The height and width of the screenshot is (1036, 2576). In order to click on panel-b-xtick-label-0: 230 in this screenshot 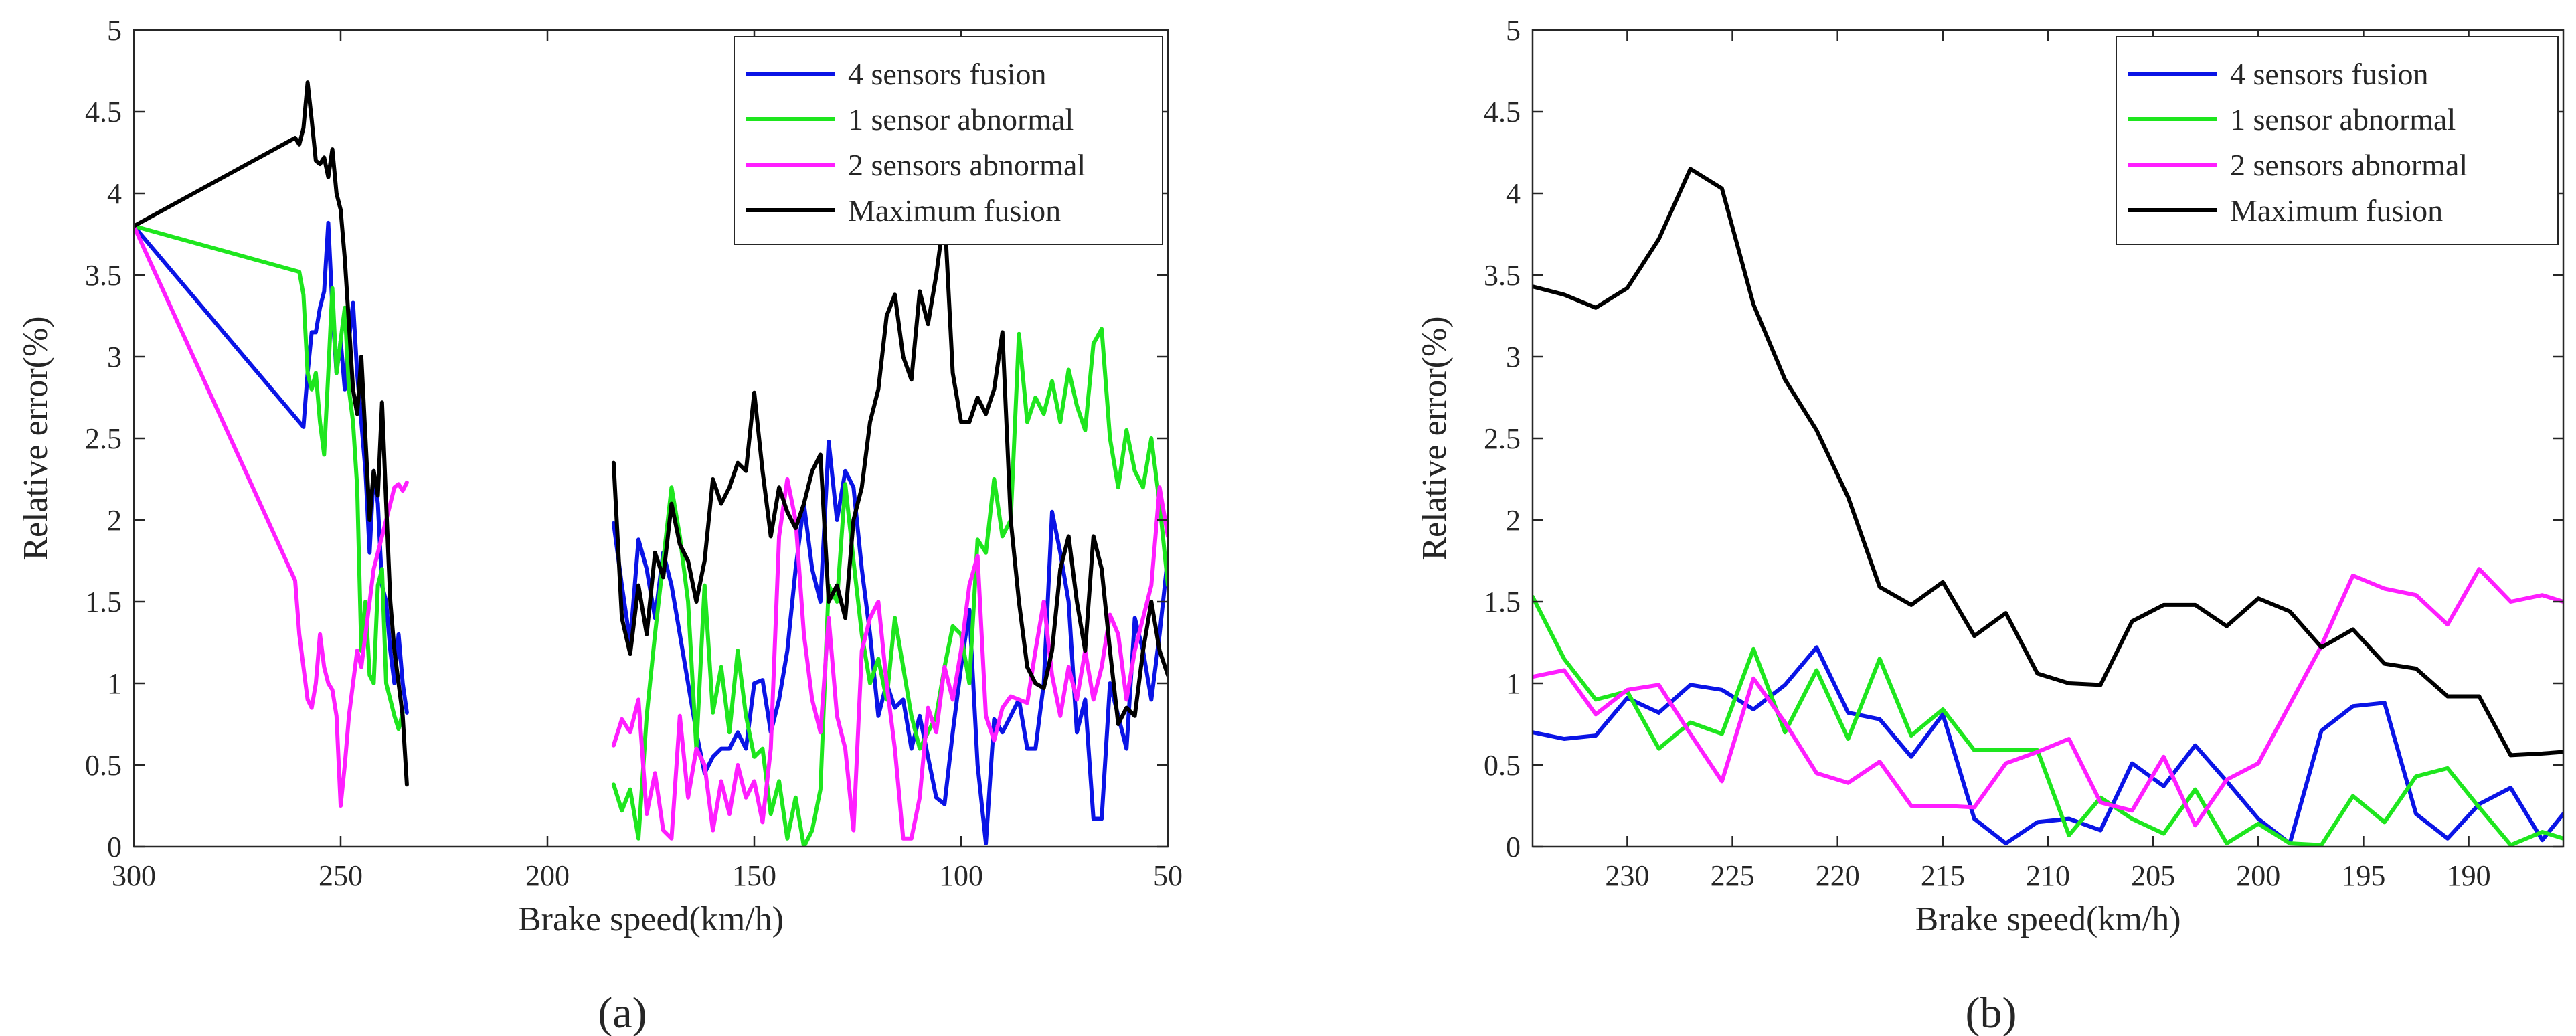, I will do `click(1627, 875)`.